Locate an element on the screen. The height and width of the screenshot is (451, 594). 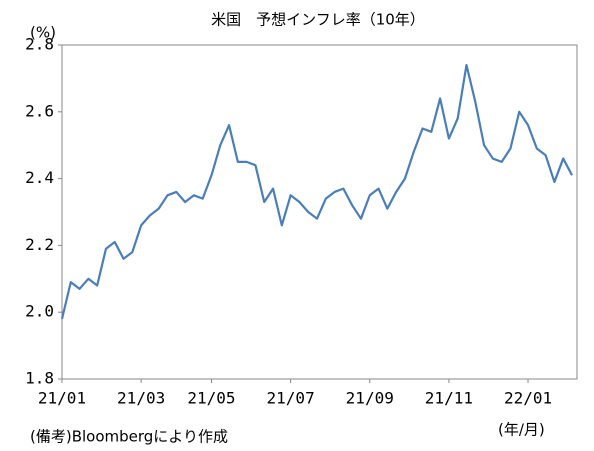
y-tick-label: 2.8 is located at coordinates (39, 44).